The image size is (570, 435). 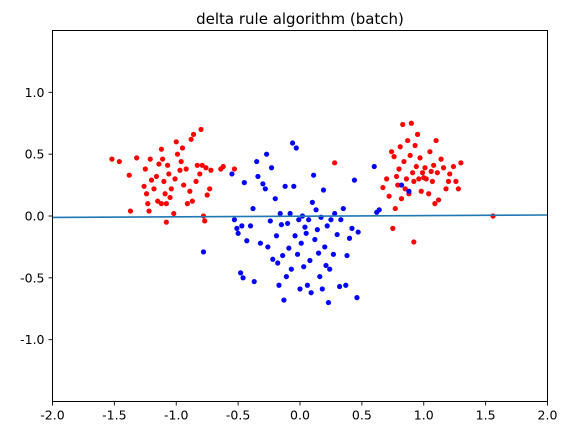 I want to click on y-tick-label: 0.0, so click(x=35, y=216).